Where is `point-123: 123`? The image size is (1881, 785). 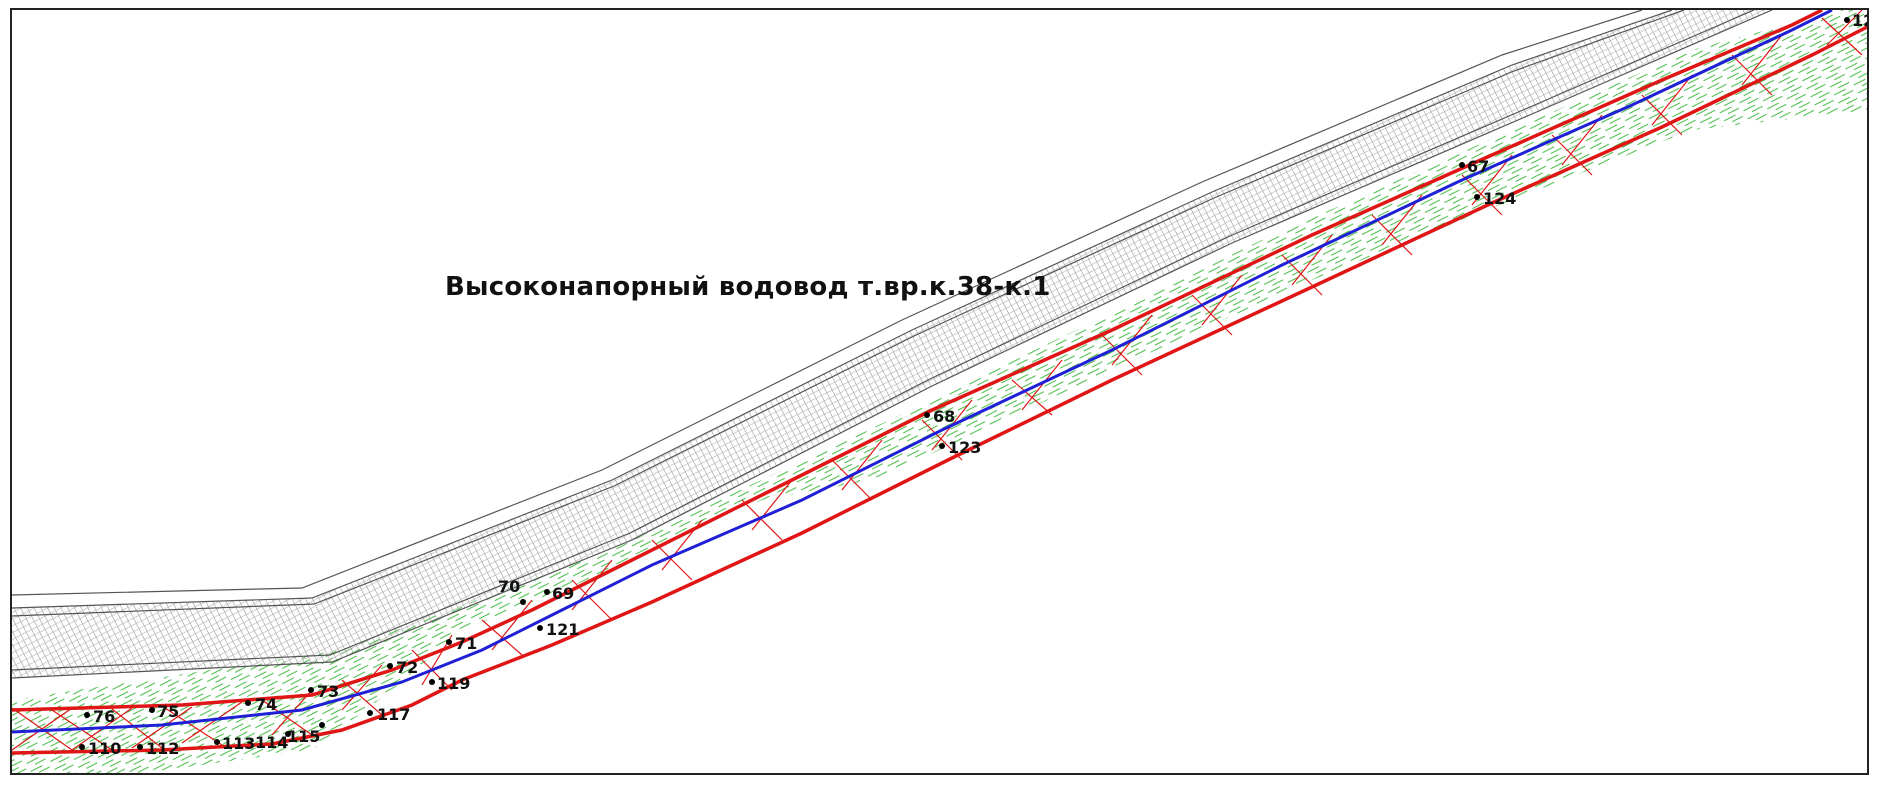
point-123: 123 is located at coordinates (960, 447).